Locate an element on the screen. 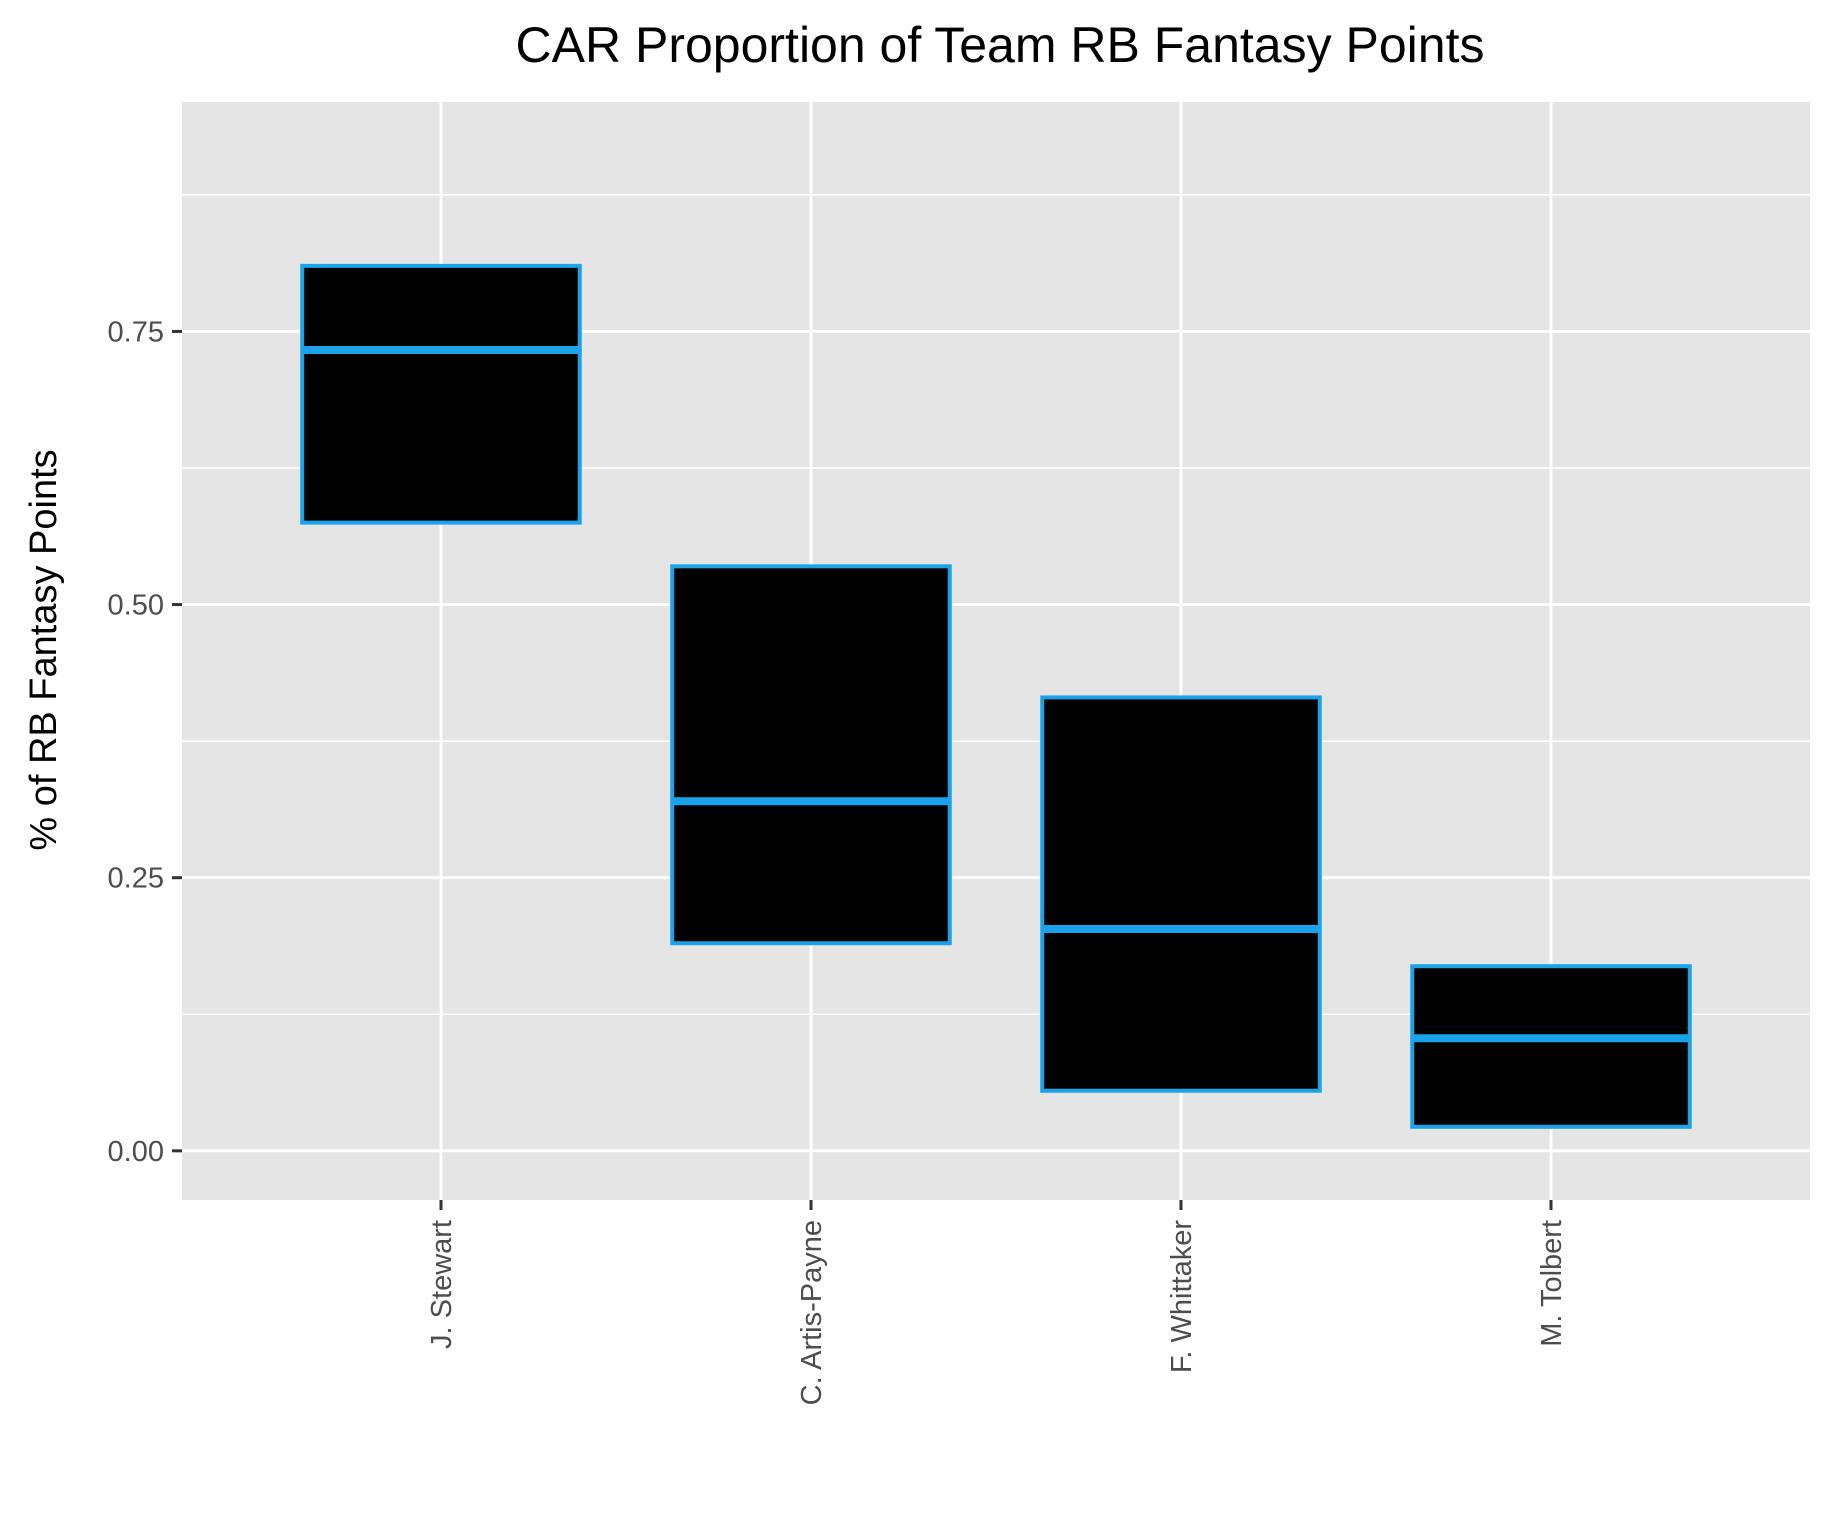 The width and height of the screenshot is (1833, 1529). chart-title: CAR Proportion of Team RB Fantasy Points is located at coordinates (1000, 45).